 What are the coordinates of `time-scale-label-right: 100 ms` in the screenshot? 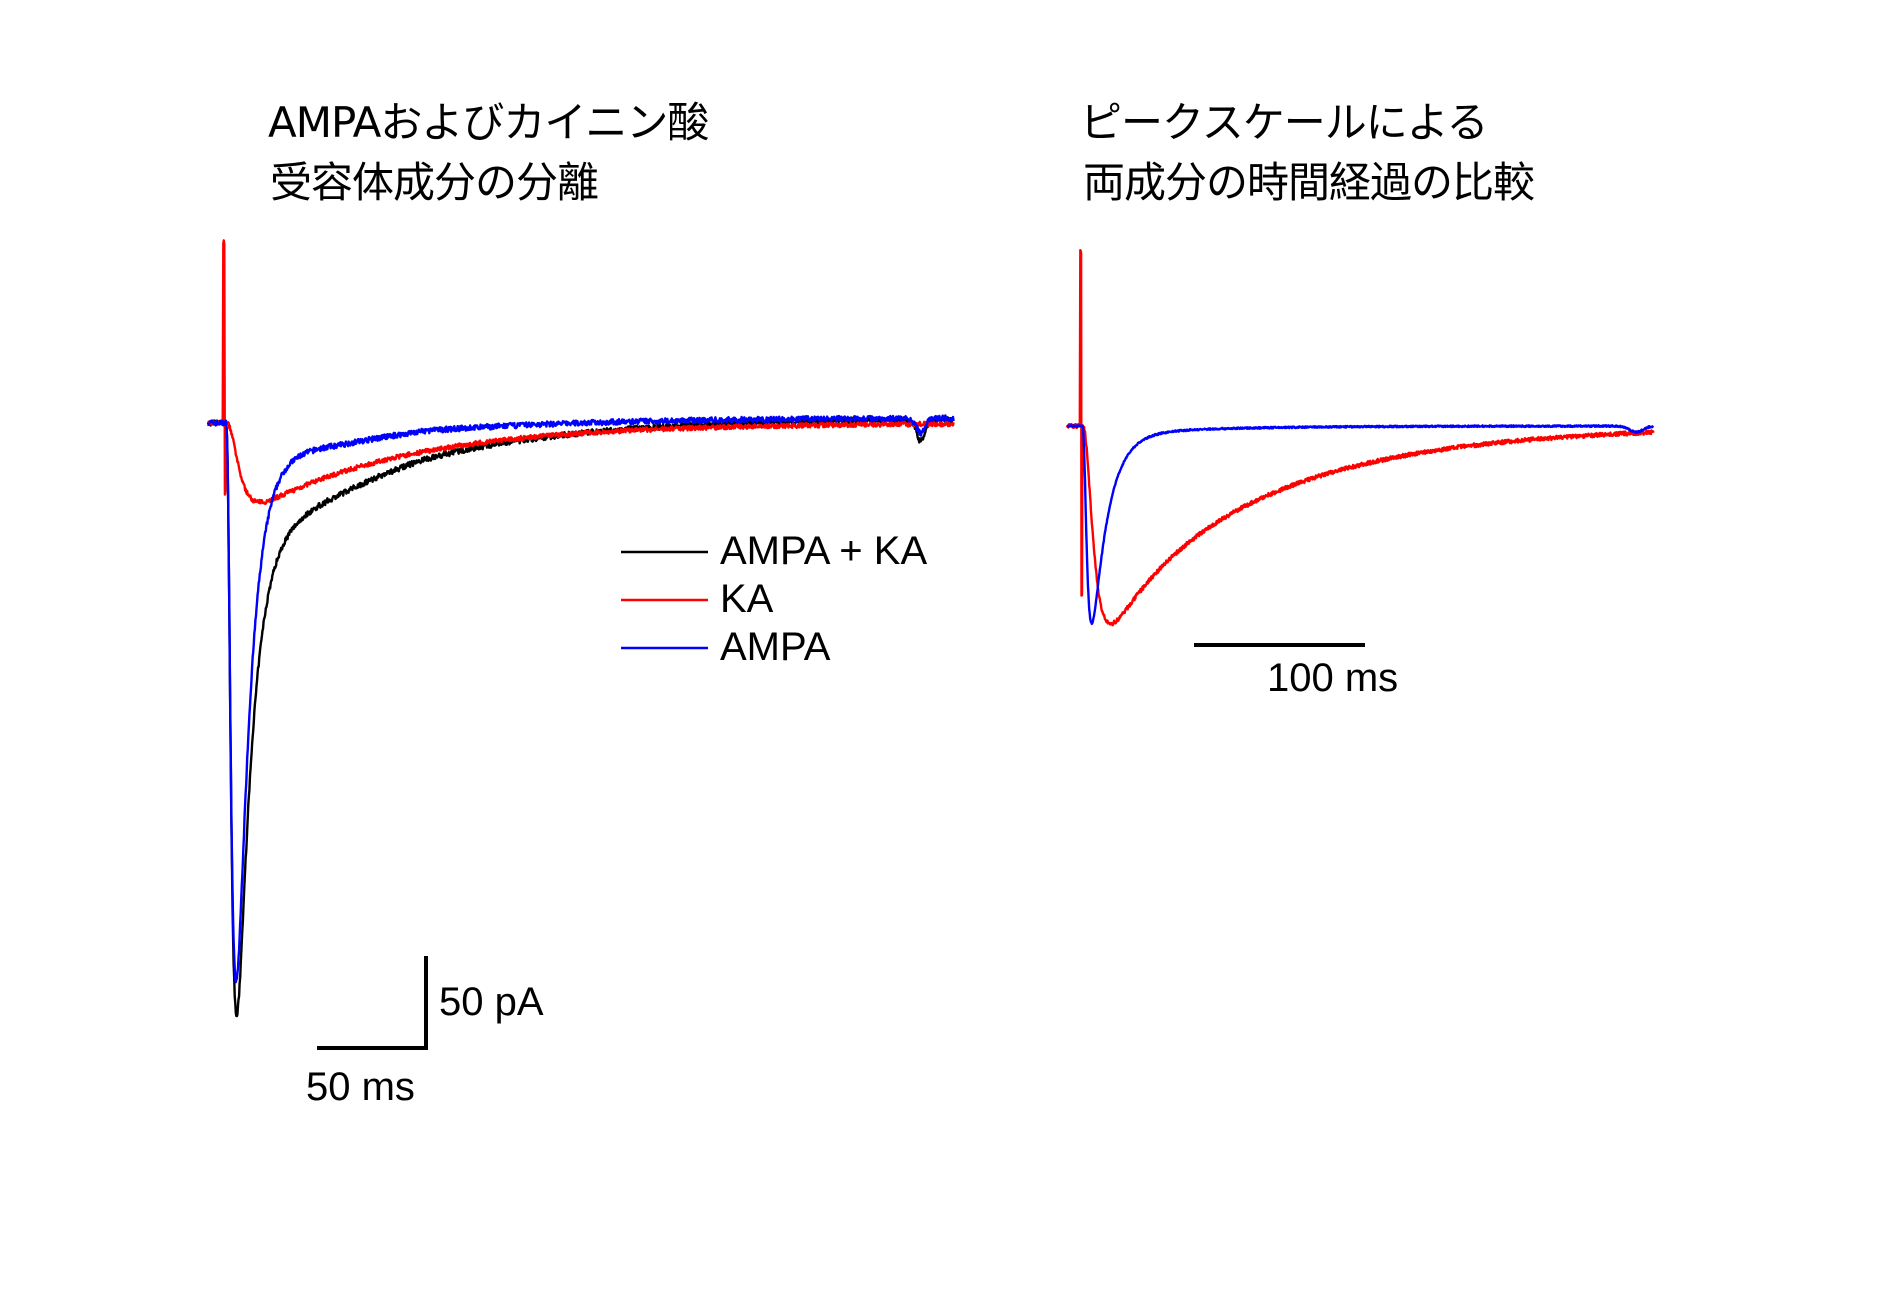 It's located at (1333, 678).